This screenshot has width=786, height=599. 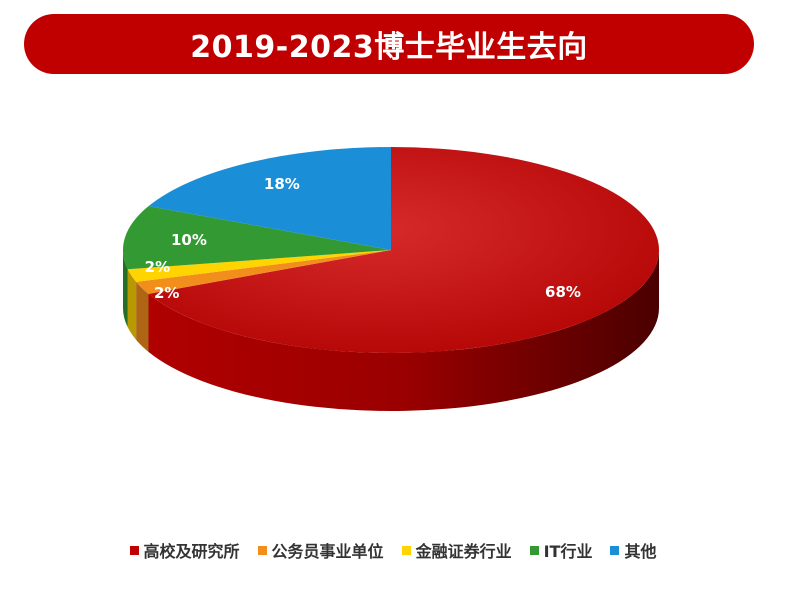 I want to click on legend-item: 高校及研究所, so click(x=184, y=550).